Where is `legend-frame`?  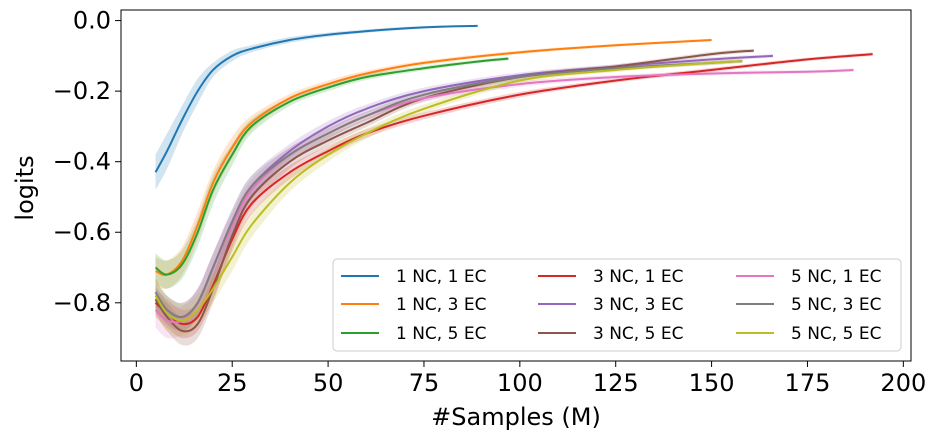 legend-frame is located at coordinates (617, 305).